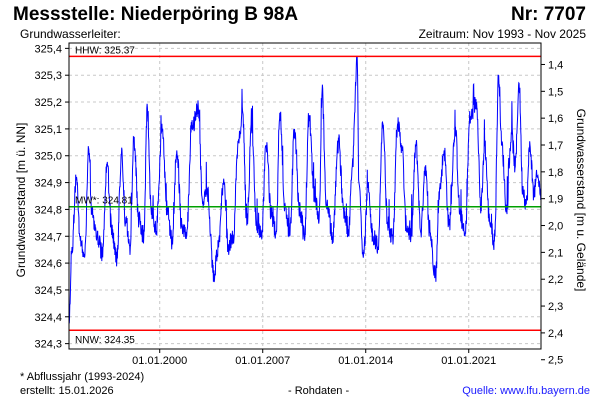 The image size is (600, 400). I want to click on x-tick-label: 01.01.2000, so click(159, 361).